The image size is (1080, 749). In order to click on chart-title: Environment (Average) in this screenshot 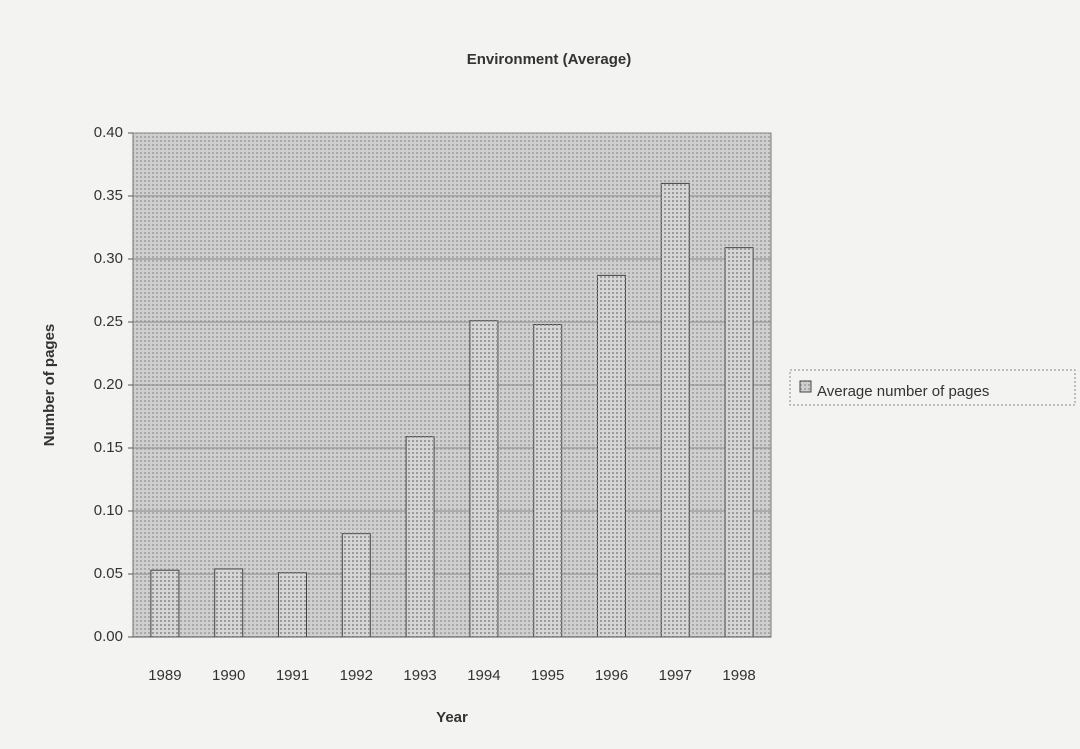, I will do `click(549, 59)`.